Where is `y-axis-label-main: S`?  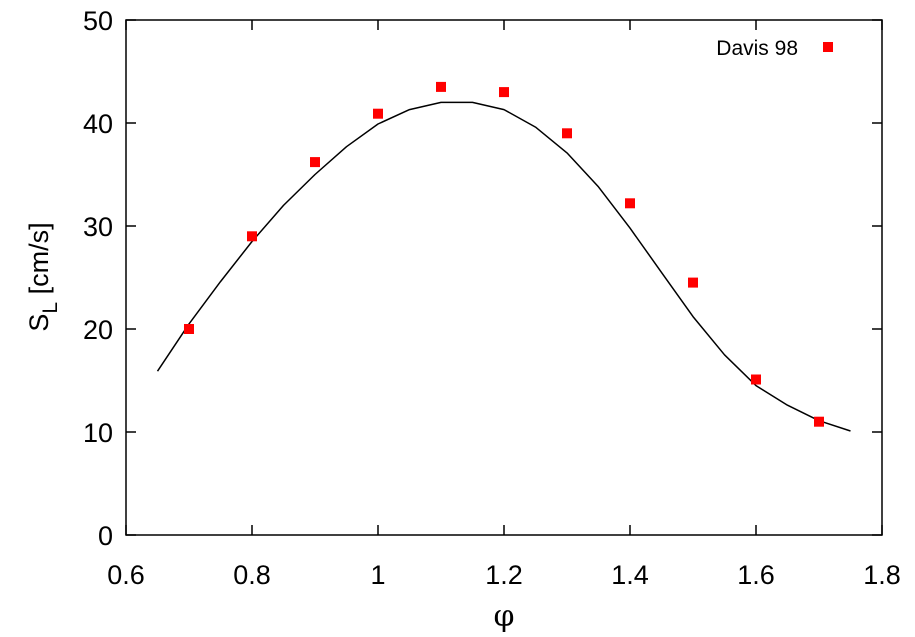
y-axis-label-main: S is located at coordinates (39, 323).